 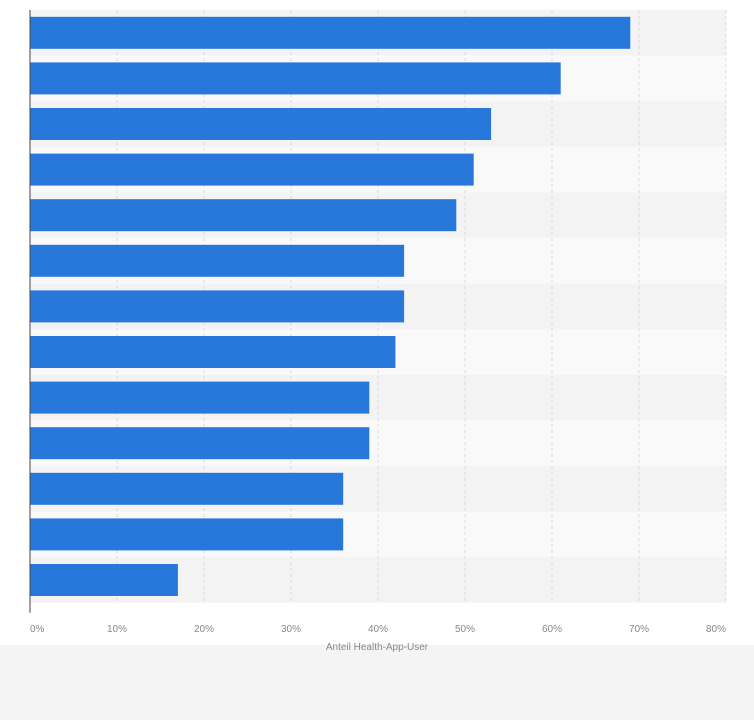 I want to click on x-tick-label: 20%, so click(x=204, y=629).